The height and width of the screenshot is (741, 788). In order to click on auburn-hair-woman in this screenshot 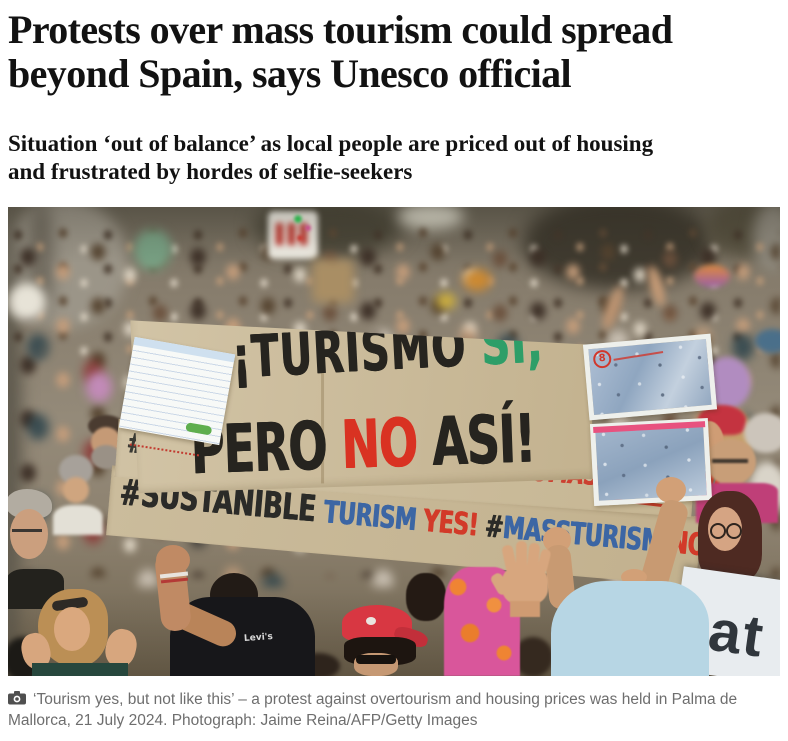, I will do `click(732, 537)`.